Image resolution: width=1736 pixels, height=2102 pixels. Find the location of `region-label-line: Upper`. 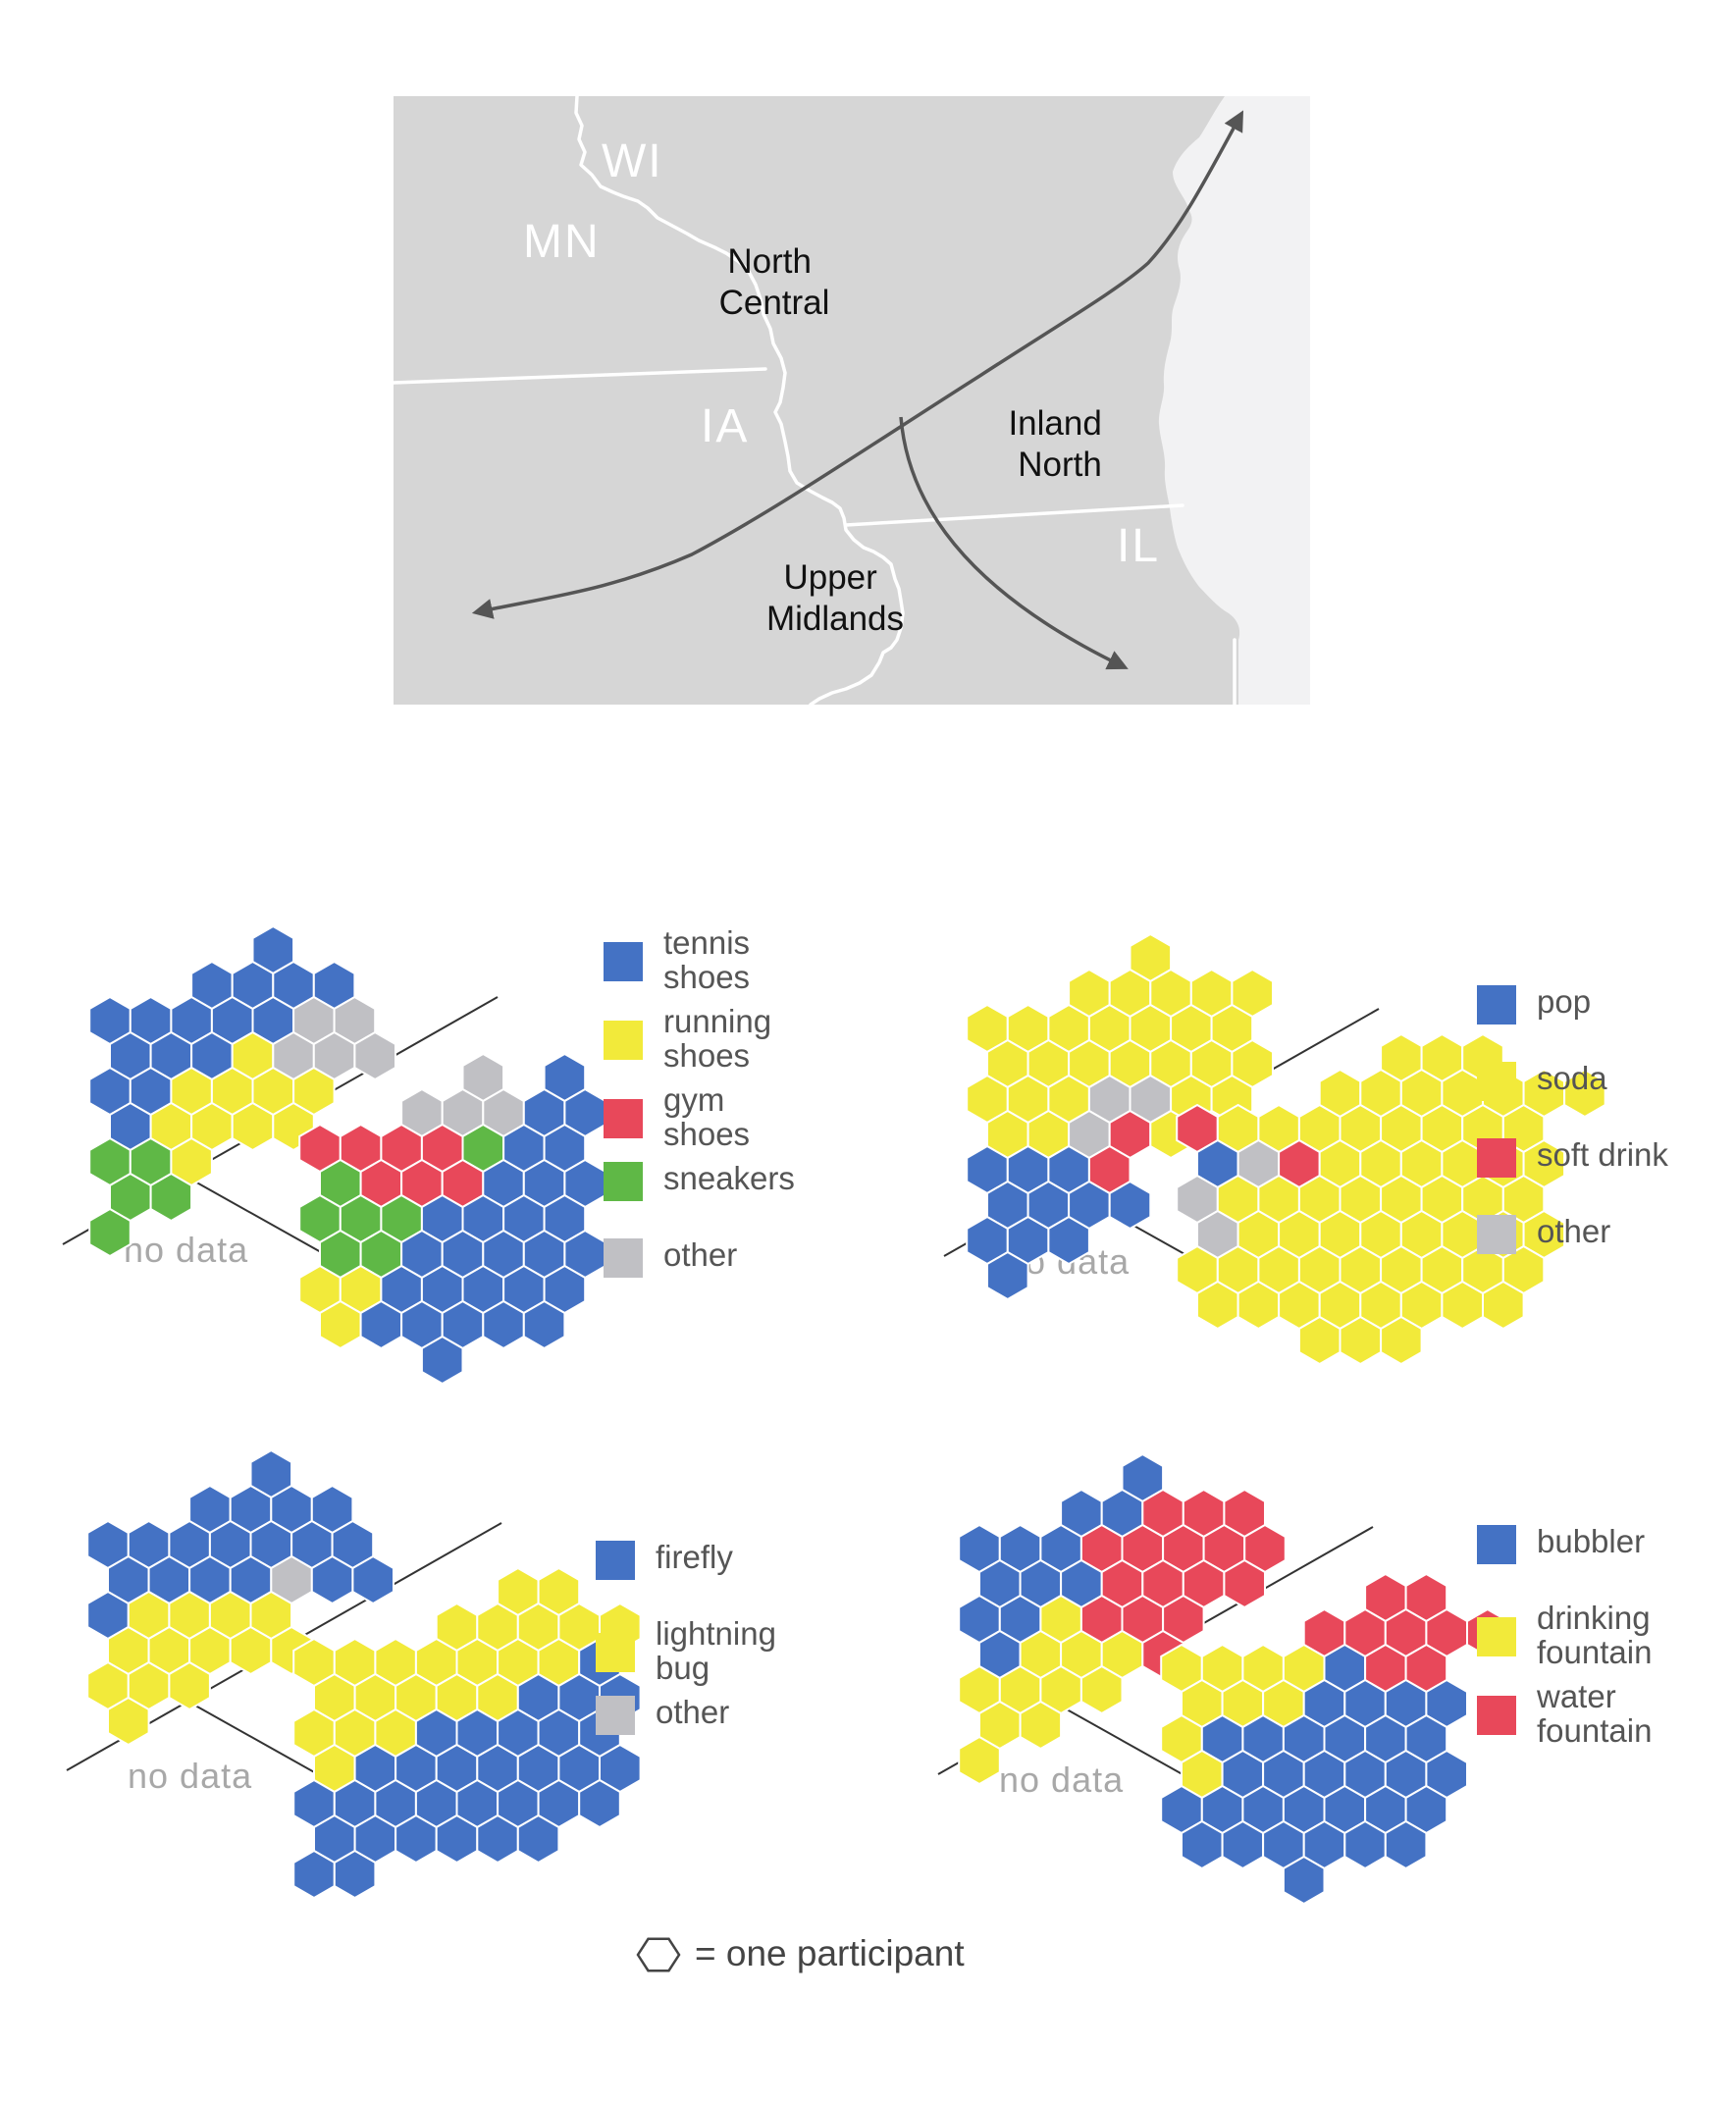

region-label-line: Upper is located at coordinates (830, 577).